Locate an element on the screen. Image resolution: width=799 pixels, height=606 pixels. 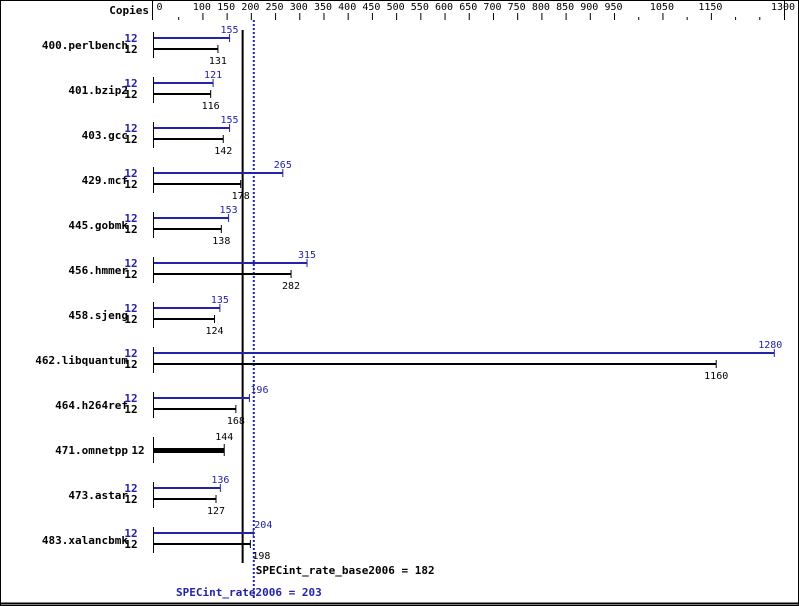
x-tick-label: 400 is located at coordinates (347, 7).